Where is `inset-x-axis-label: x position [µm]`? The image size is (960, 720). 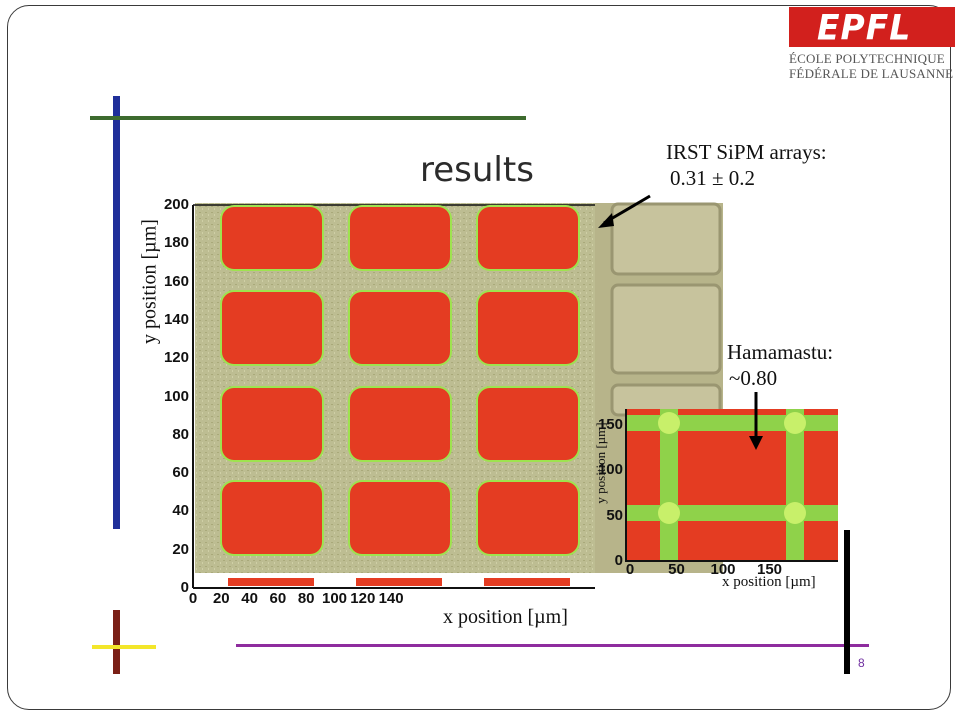
inset-x-axis-label: x position [µm] is located at coordinates (769, 582).